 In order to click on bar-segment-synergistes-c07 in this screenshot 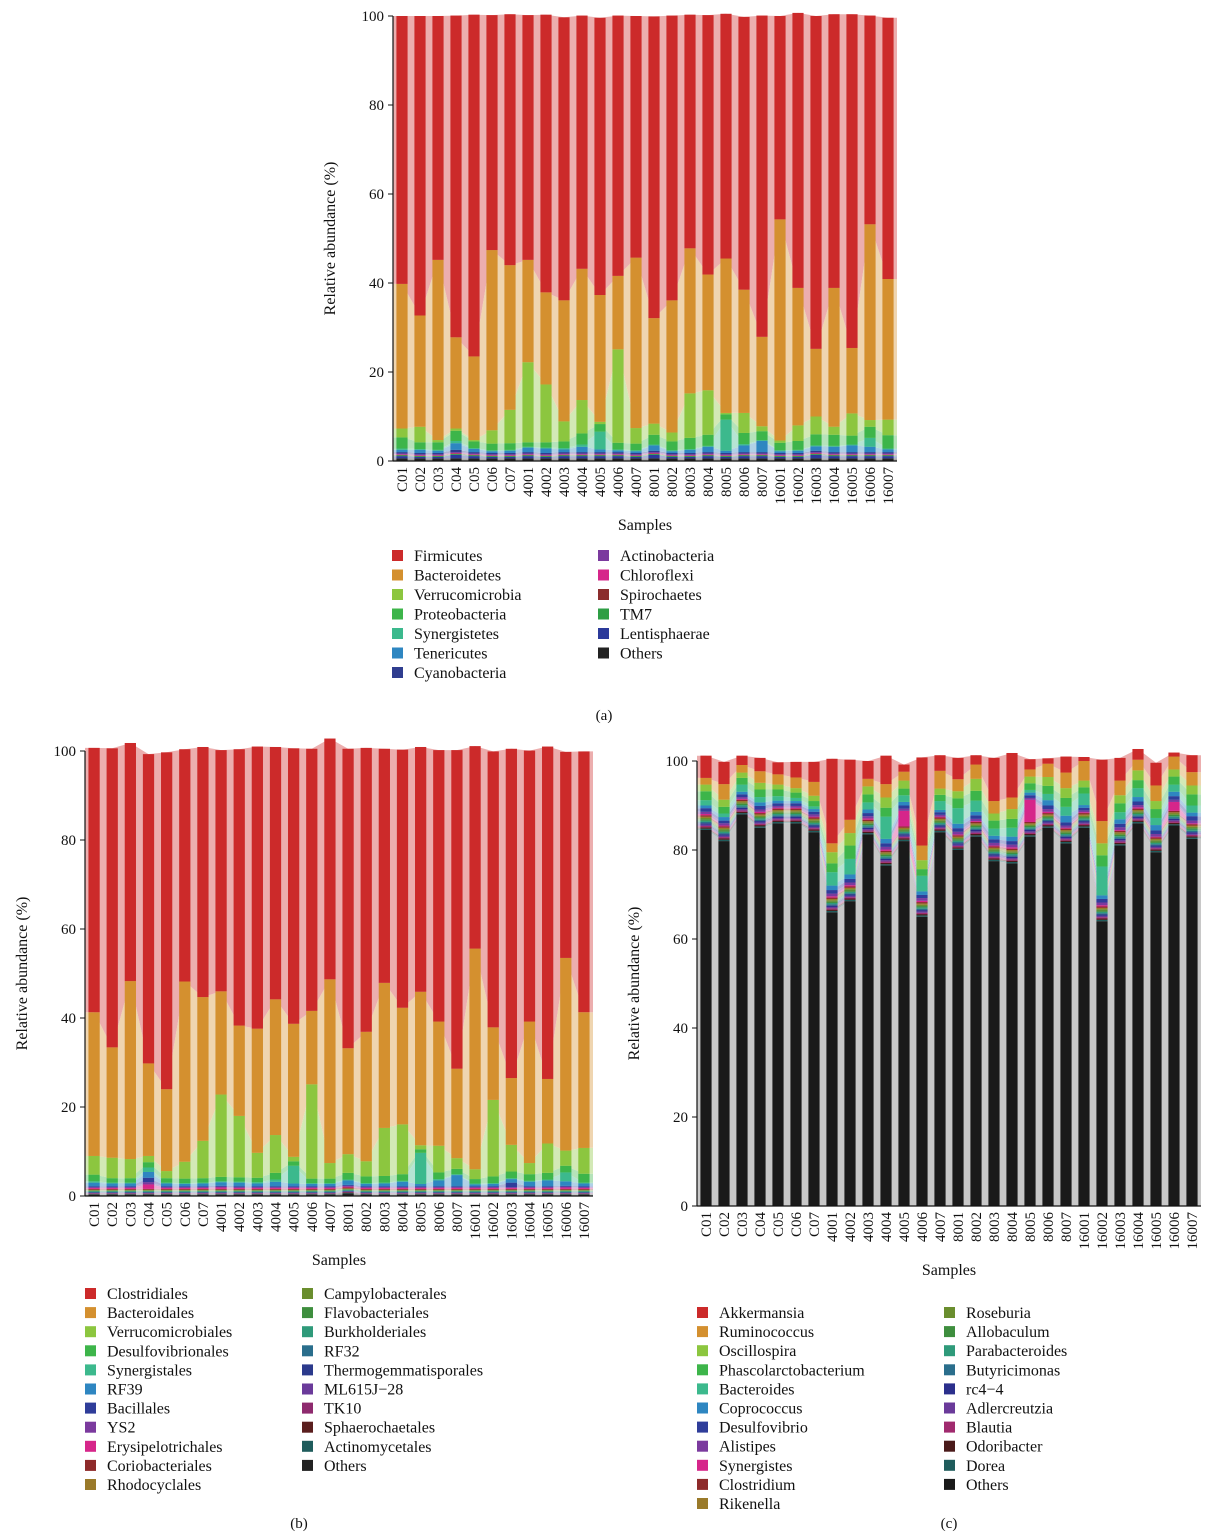, I will do `click(814, 817)`.